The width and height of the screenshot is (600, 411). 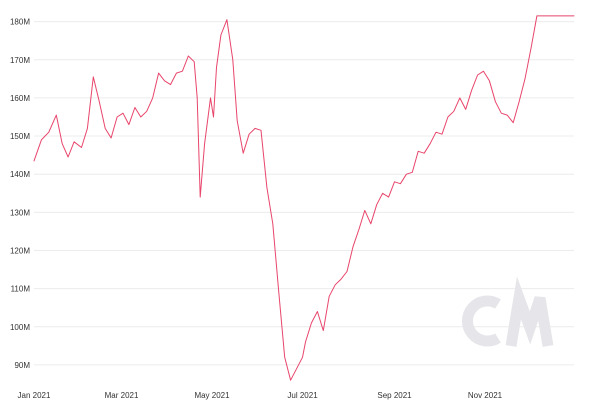 What do you see at coordinates (20, 60) in the screenshot?
I see `y-tick-label: 170M` at bounding box center [20, 60].